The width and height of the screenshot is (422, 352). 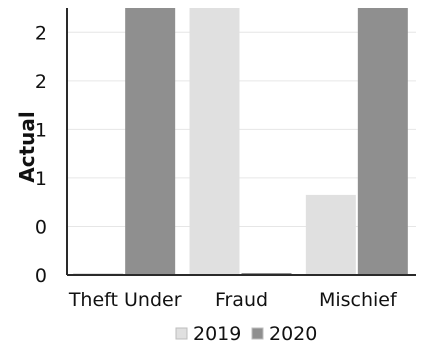 What do you see at coordinates (246, 334) in the screenshot?
I see `legend: 2019 2020` at bounding box center [246, 334].